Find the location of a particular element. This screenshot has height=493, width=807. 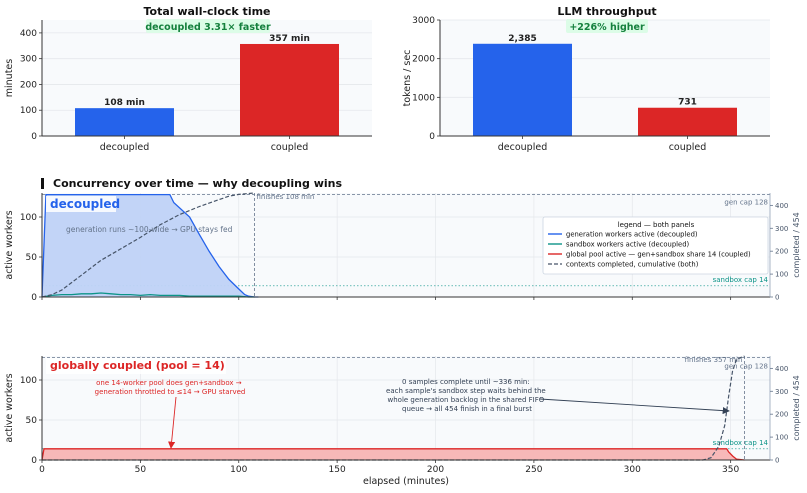

decoupled-y2tick-label: 200 is located at coordinates (781, 252).